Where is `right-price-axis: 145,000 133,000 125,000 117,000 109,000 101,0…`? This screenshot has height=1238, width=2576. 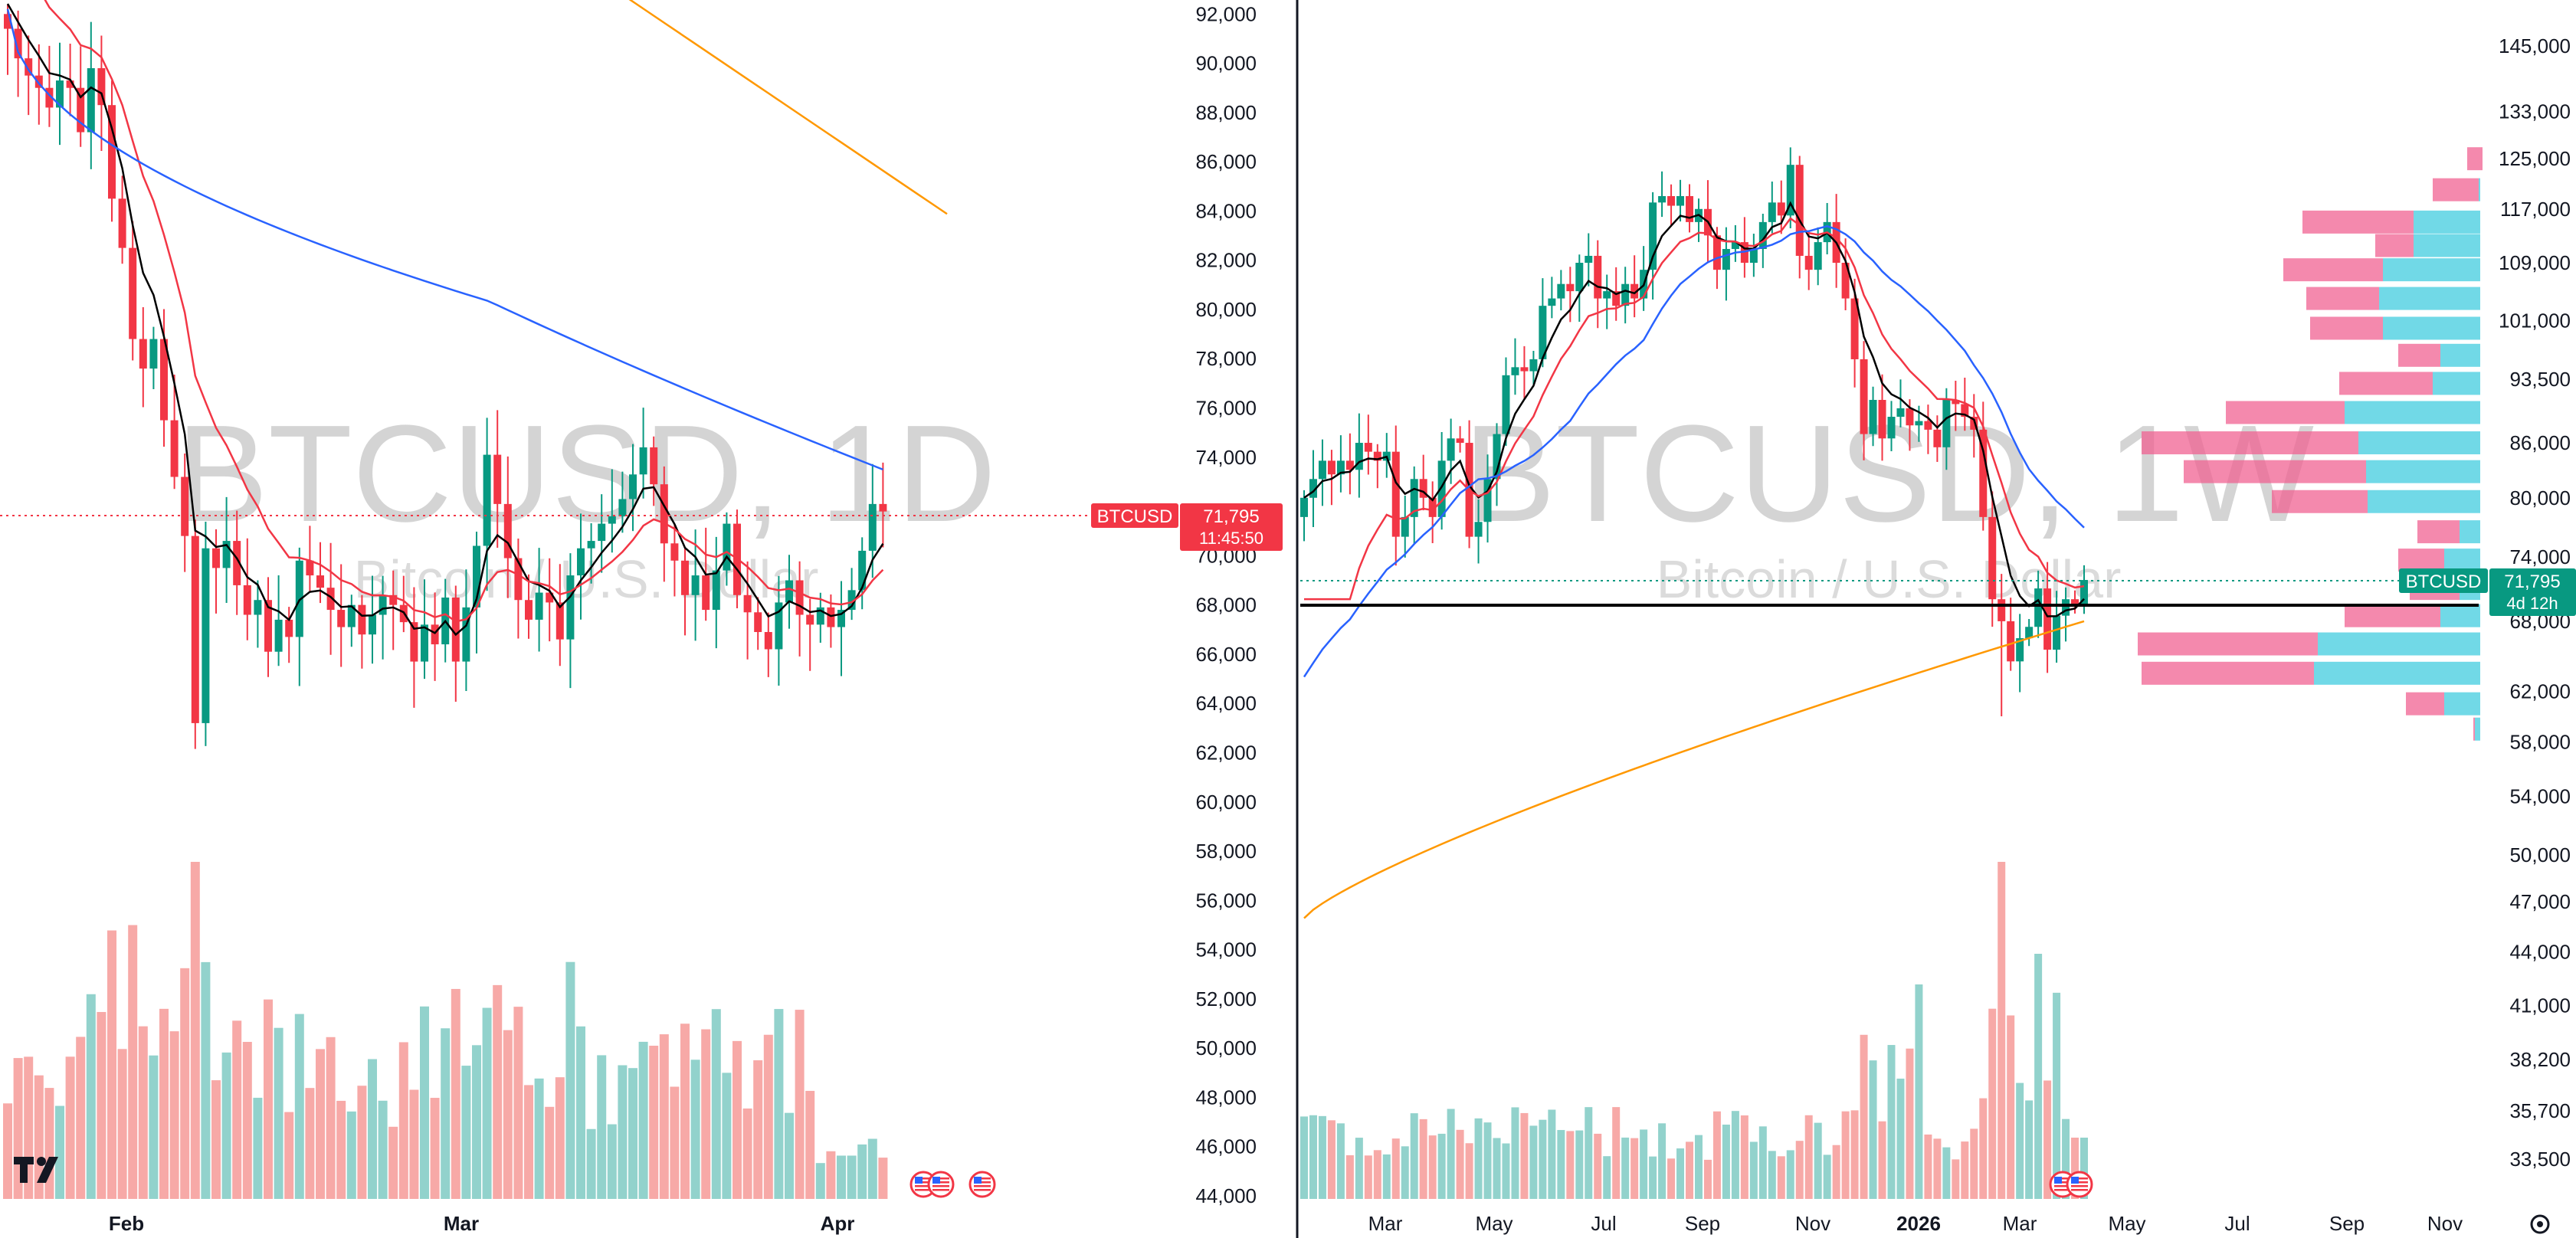
right-price-axis: 145,000 133,000 125,000 117,000 109,000 101,0… is located at coordinates (2535, 602).